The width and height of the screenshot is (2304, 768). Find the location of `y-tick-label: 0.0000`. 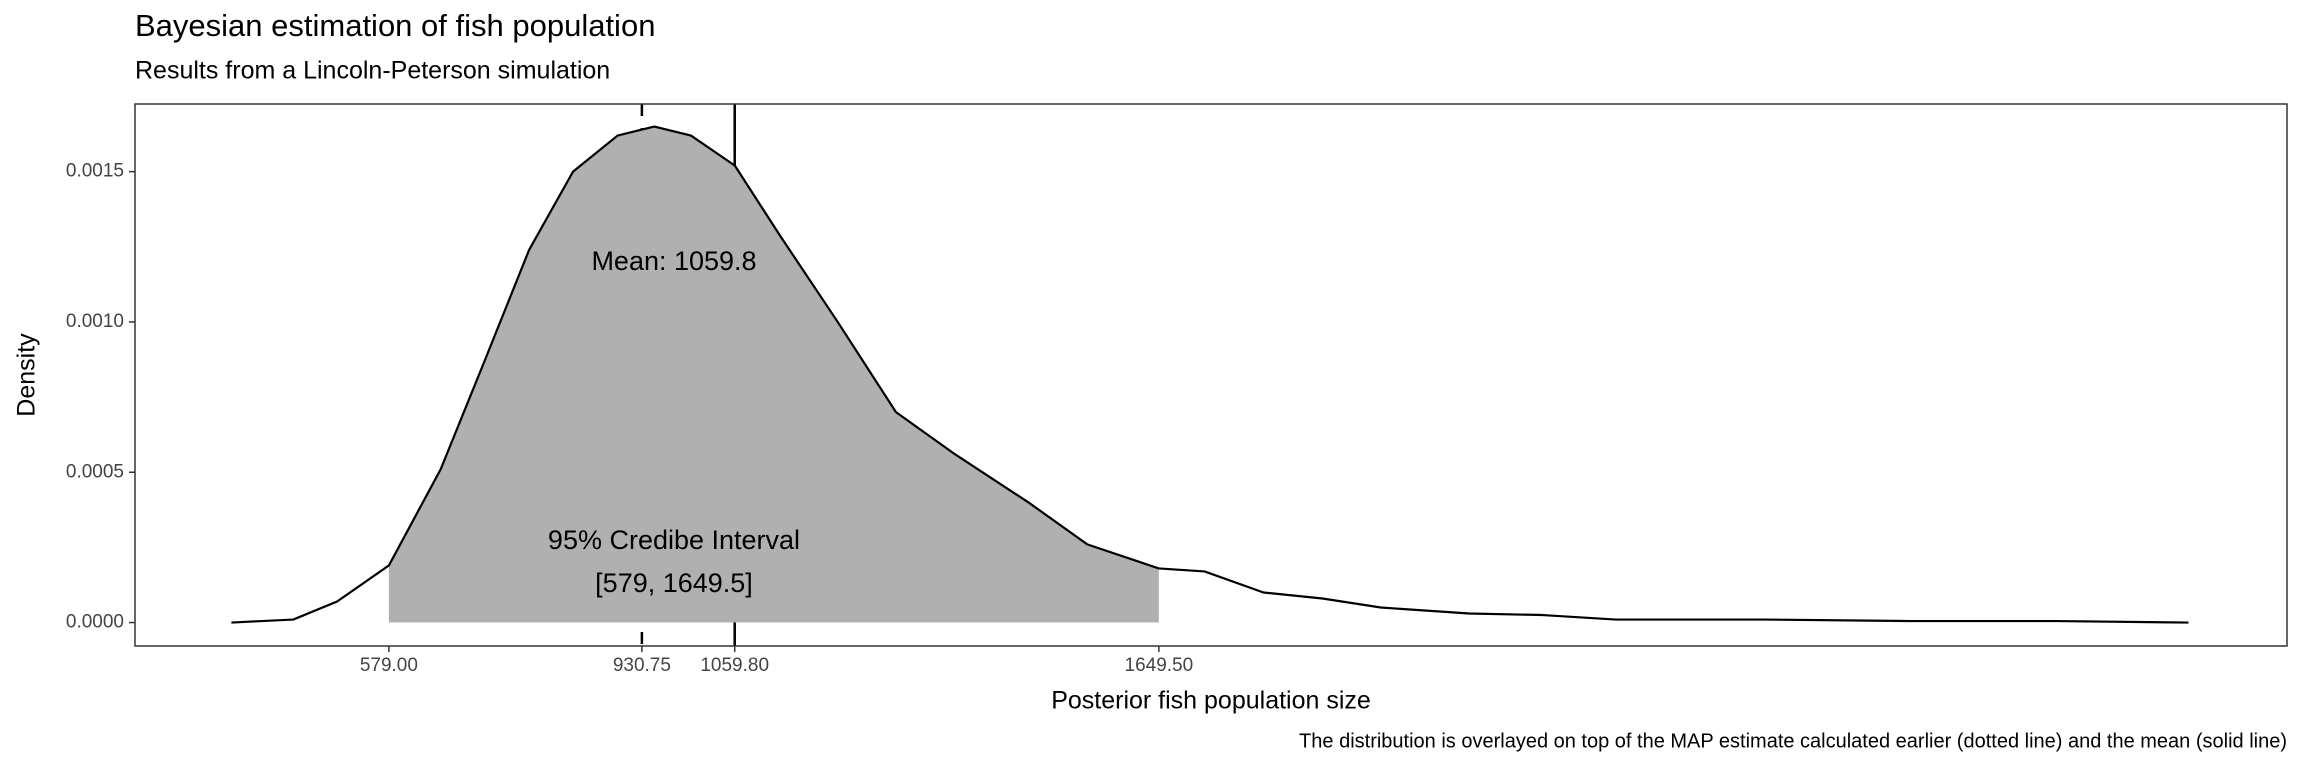

y-tick-label: 0.0000 is located at coordinates (95, 622).